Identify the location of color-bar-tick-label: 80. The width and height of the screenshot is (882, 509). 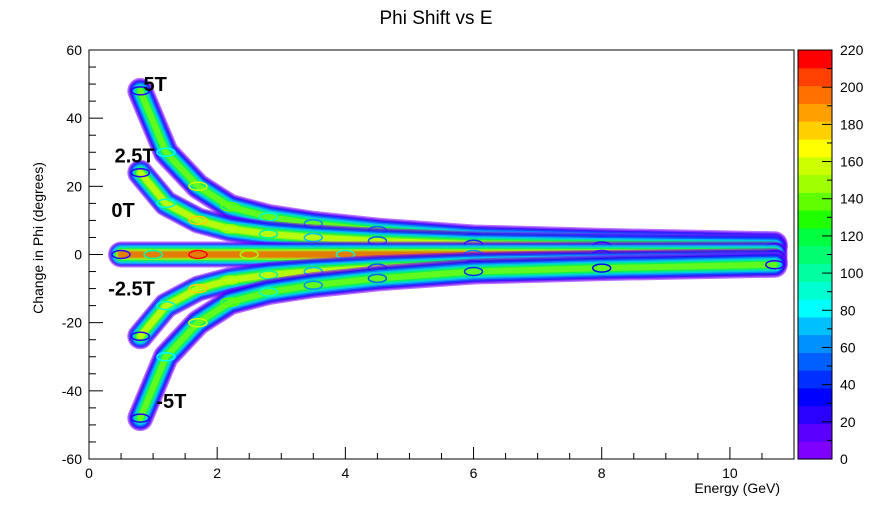
(848, 310).